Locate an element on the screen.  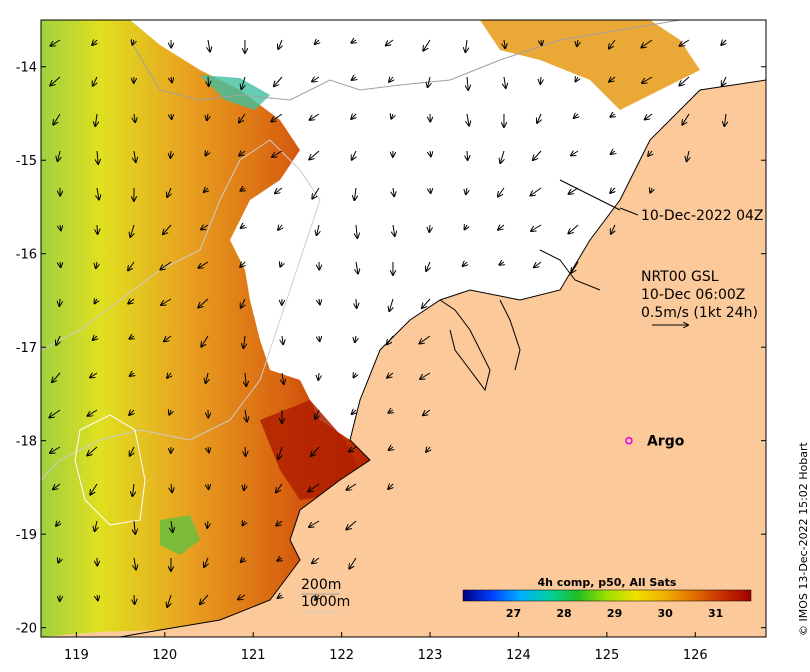
isobath-200m is located at coordinates (405, 60).